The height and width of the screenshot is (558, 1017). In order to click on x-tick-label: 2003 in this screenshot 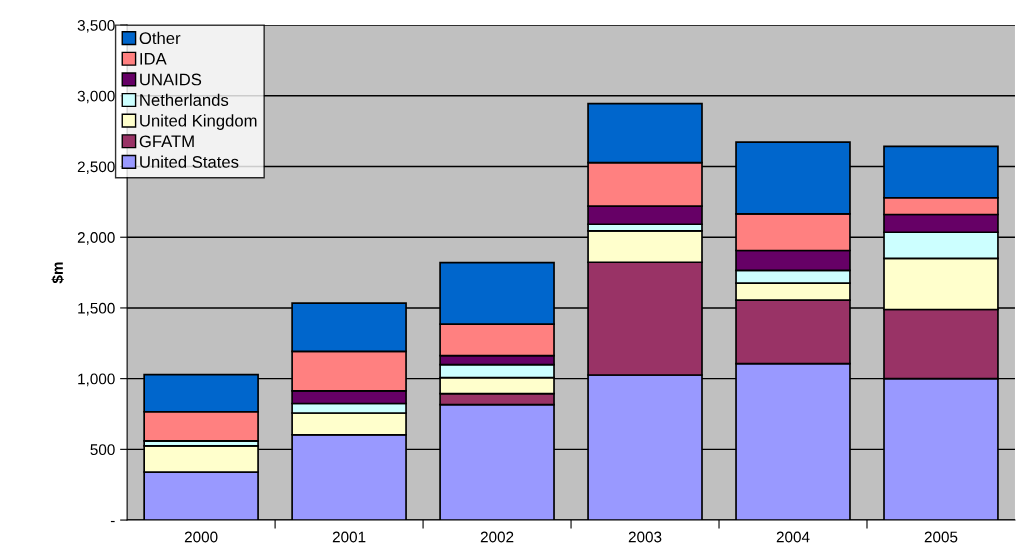, I will do `click(645, 537)`.